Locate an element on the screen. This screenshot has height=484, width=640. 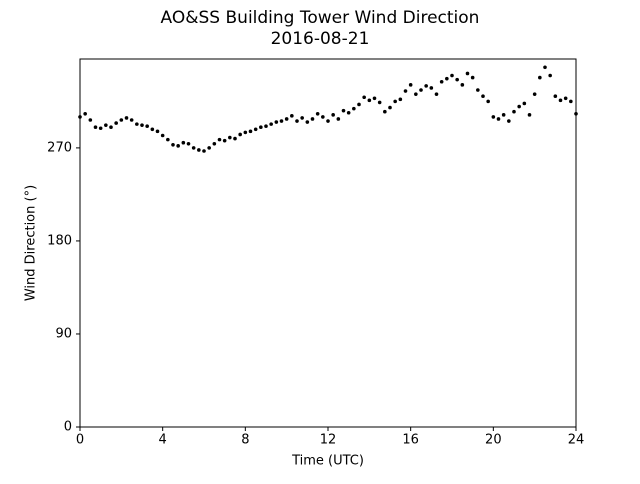
x-tick-label: 24 is located at coordinates (576, 440).